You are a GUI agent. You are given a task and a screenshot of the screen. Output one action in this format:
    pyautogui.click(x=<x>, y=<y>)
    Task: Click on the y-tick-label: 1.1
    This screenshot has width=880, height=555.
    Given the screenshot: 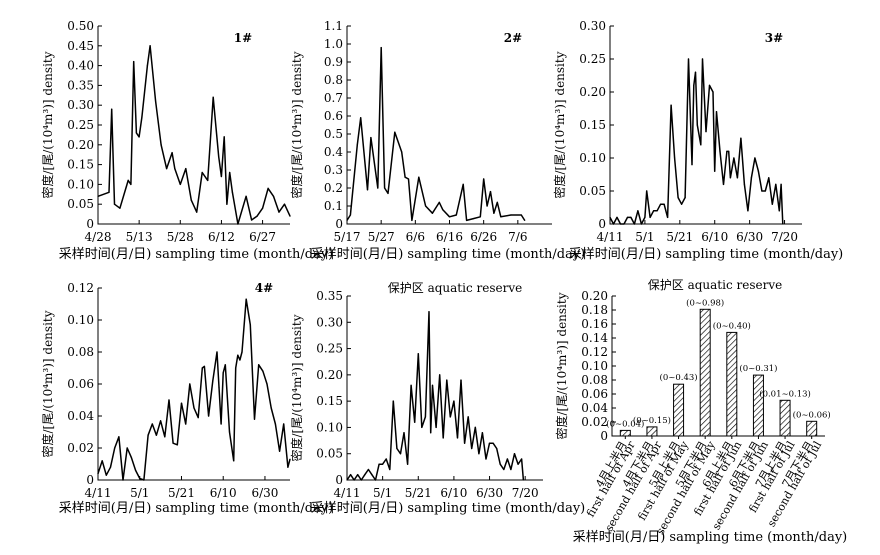 What is the action you would take?
    pyautogui.click(x=333, y=26)
    